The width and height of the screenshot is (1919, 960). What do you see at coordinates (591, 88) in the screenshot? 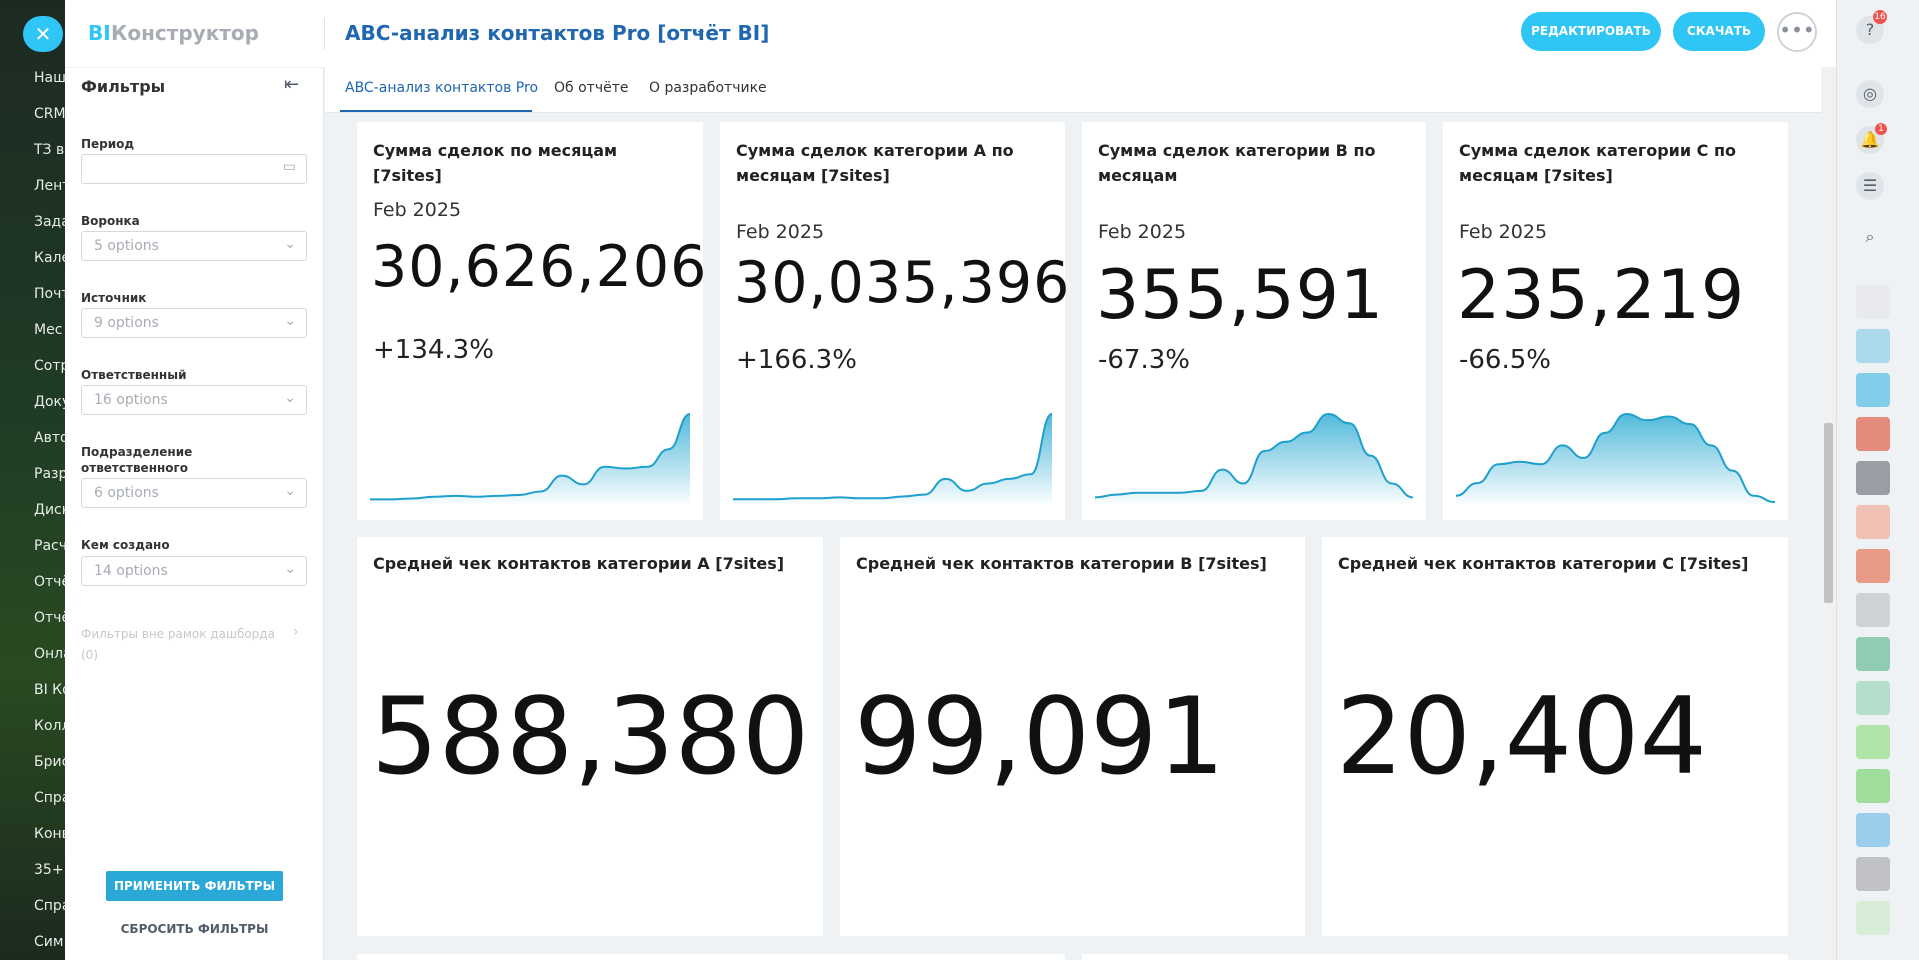
I see `tab: Об отчёте` at bounding box center [591, 88].